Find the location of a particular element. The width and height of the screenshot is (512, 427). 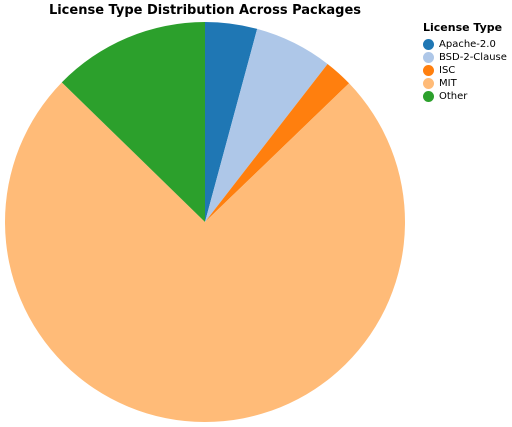

legend-label: ISC is located at coordinates (447, 70).